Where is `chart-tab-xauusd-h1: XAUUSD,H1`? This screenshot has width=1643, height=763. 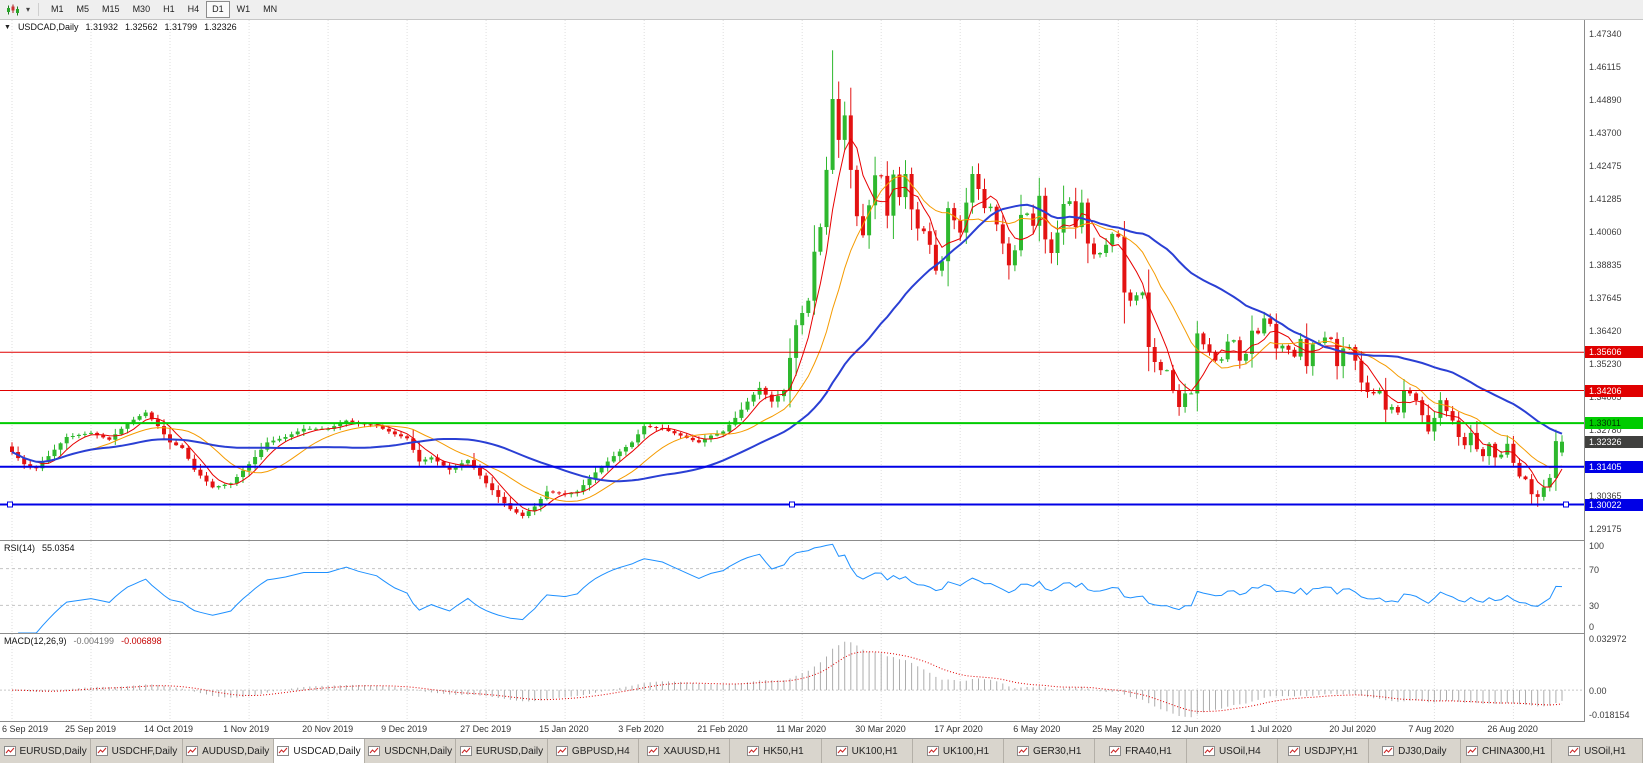
chart-tab-xauusd-h1: XAUUSD,H1 is located at coordinates (684, 751).